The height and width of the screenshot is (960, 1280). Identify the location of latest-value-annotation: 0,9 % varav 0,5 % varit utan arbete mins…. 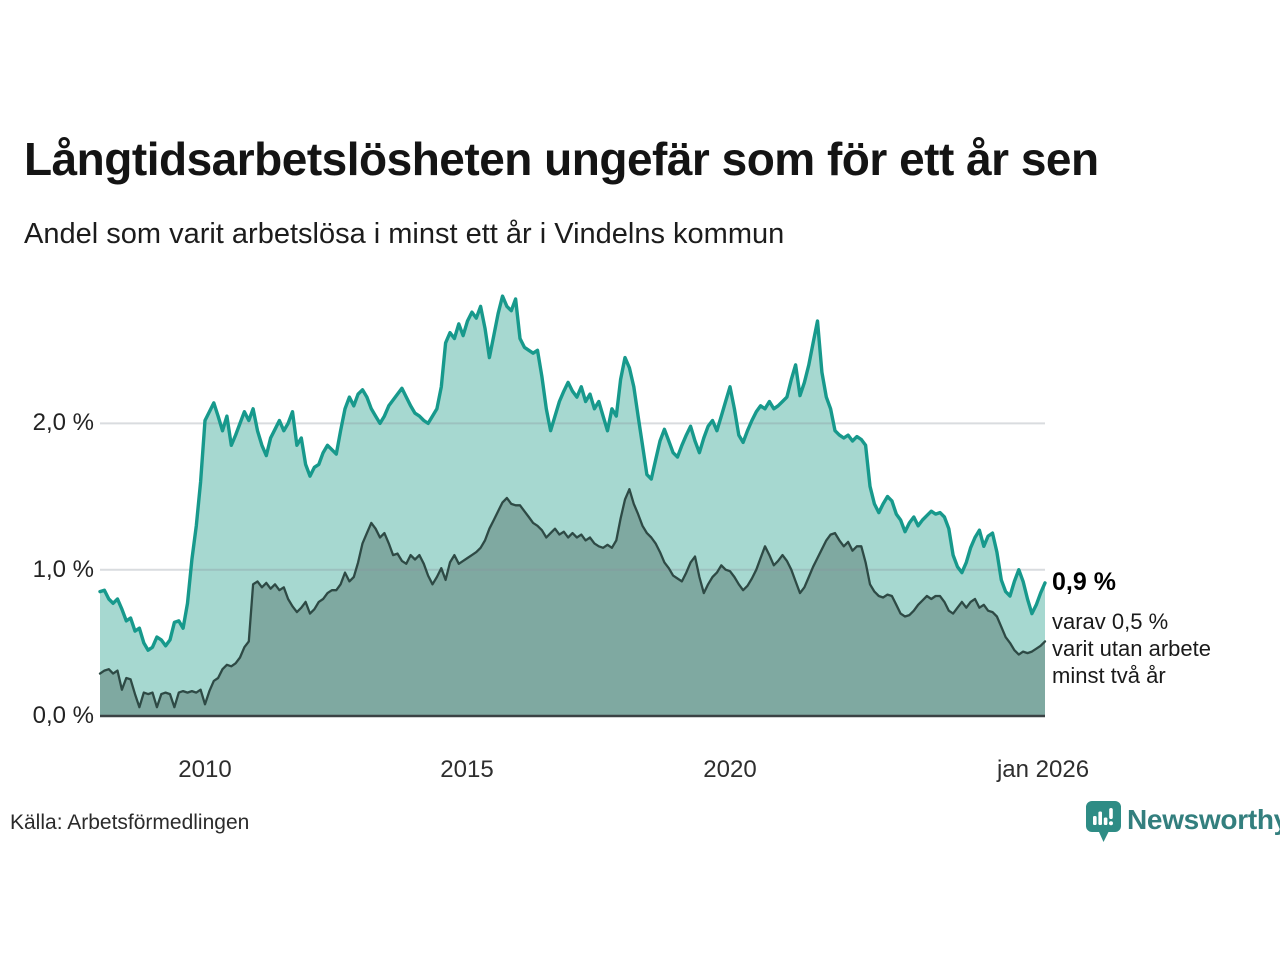
(1159, 628).